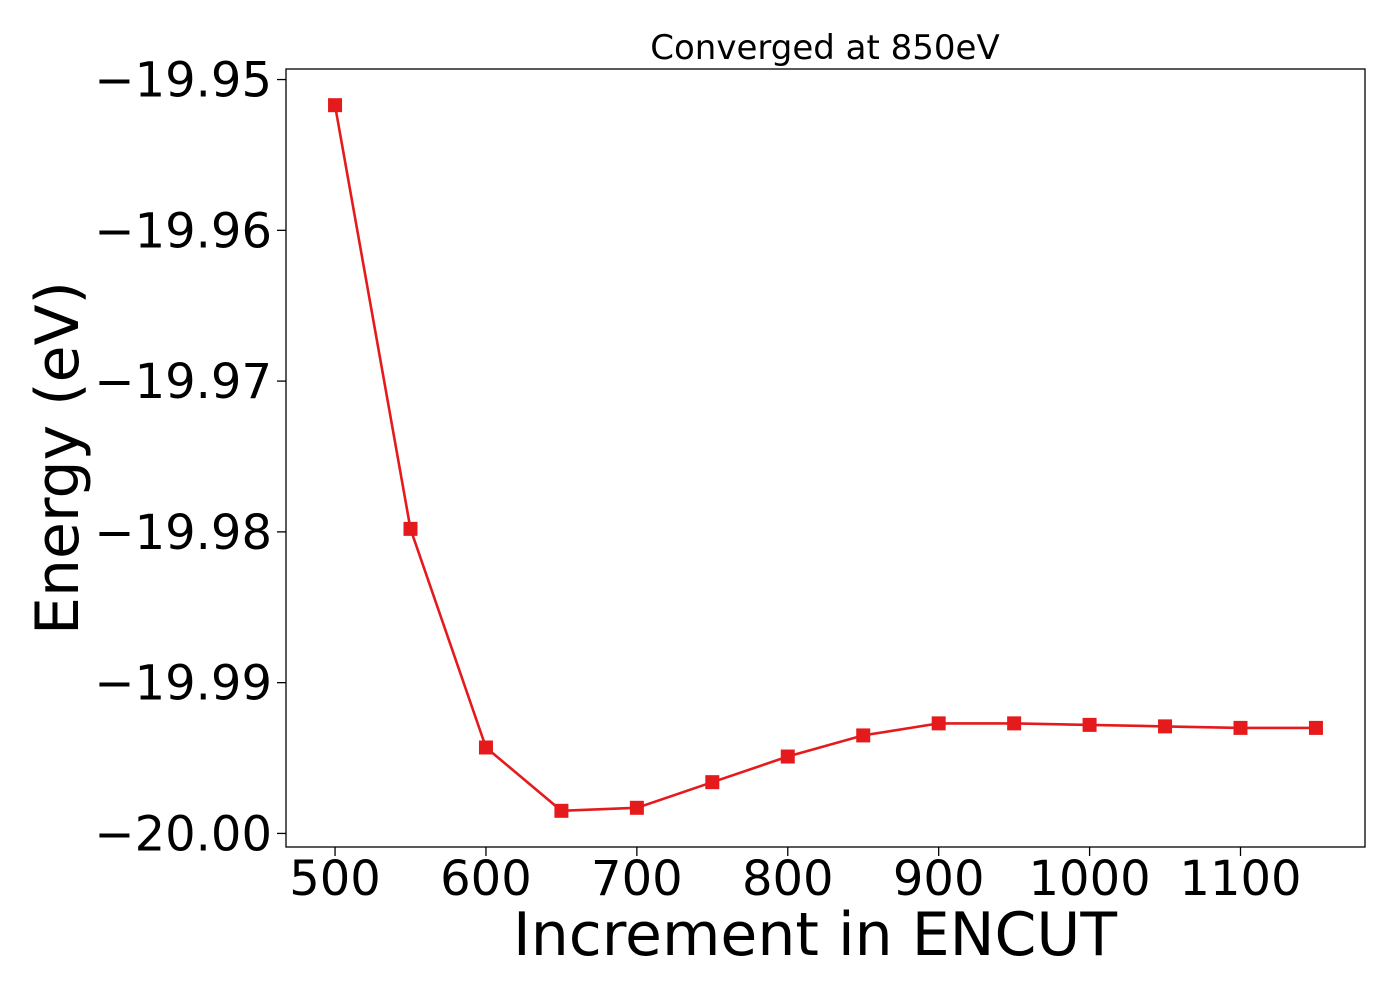 This screenshot has height=1000, width=1400. Describe the element at coordinates (788, 879) in the screenshot. I see `x-tick-label: 800` at that location.